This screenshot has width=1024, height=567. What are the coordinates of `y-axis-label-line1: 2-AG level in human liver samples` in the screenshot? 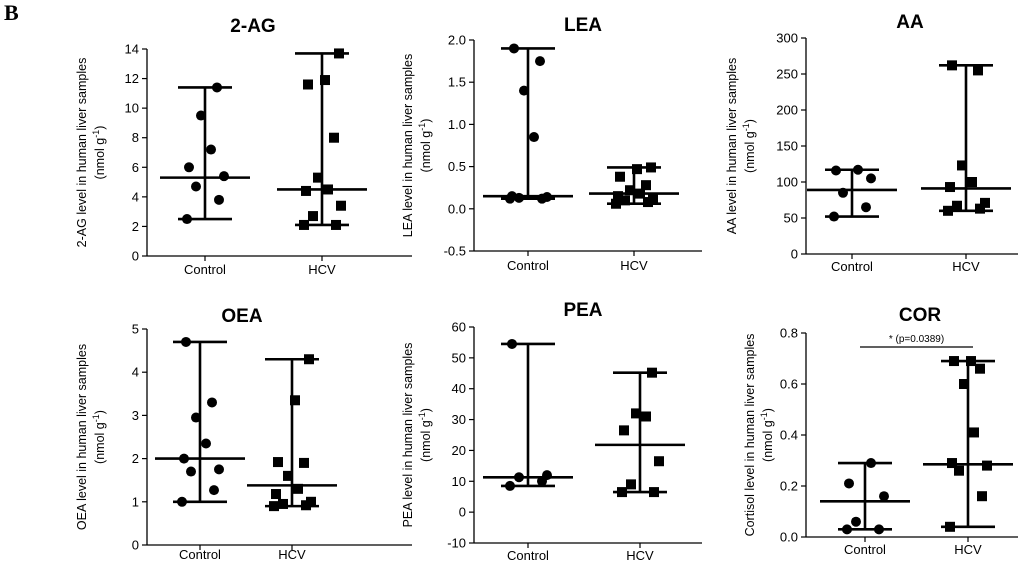 It's located at (82, 153).